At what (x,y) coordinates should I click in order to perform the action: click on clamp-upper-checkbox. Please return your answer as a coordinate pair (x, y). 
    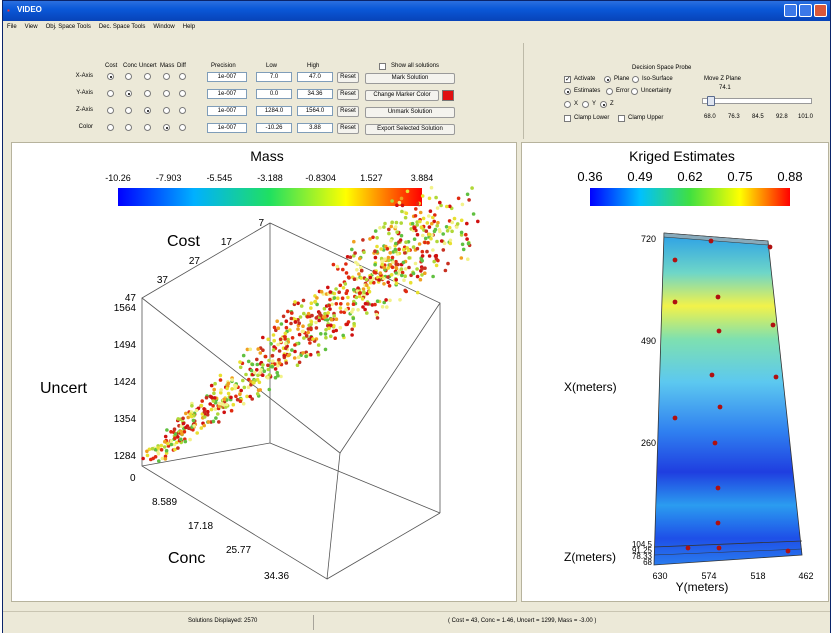
    Looking at the image, I should click on (621, 118).